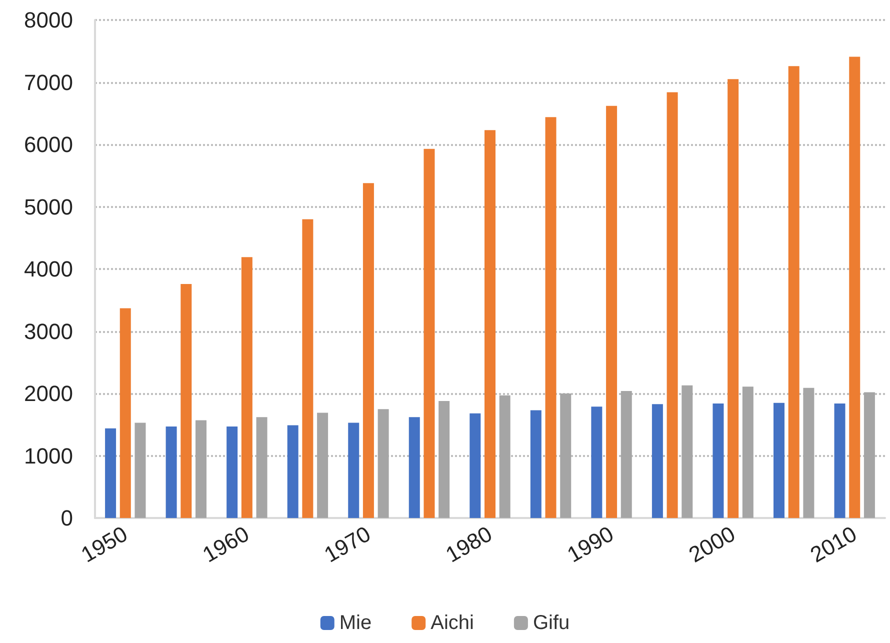 This screenshot has height=643, width=890. I want to click on y-tick-label: 1000, so click(48, 455).